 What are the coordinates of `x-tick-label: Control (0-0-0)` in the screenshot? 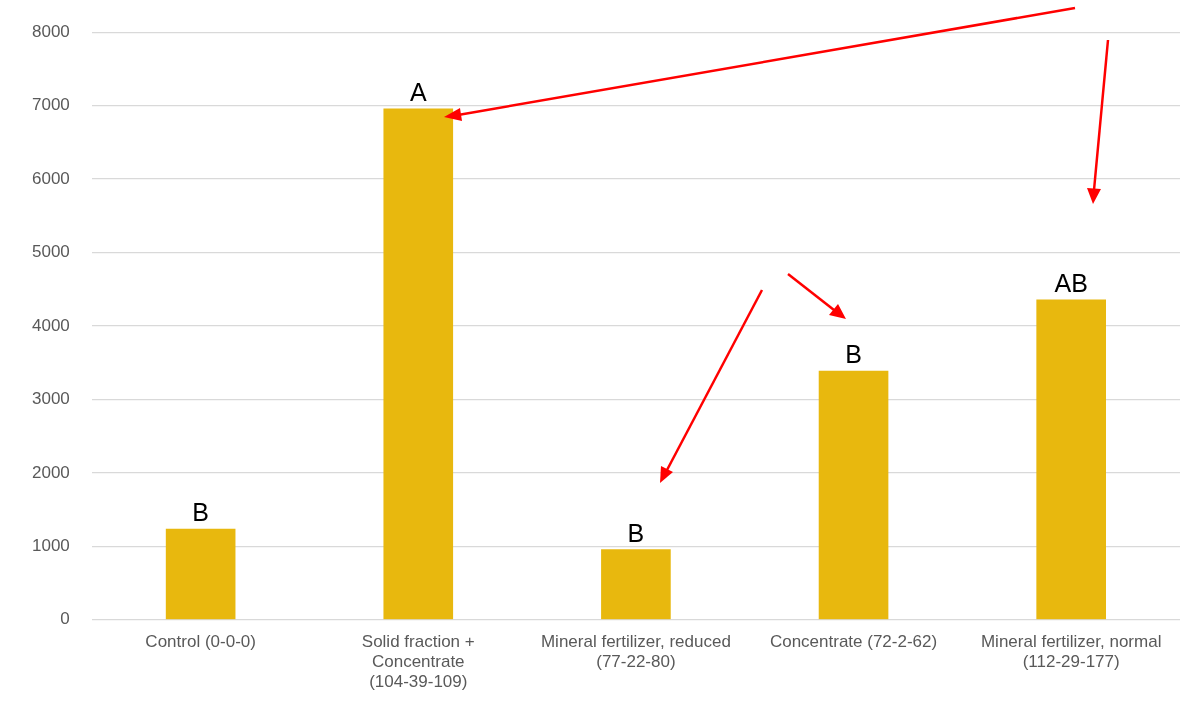 It's located at (200, 641).